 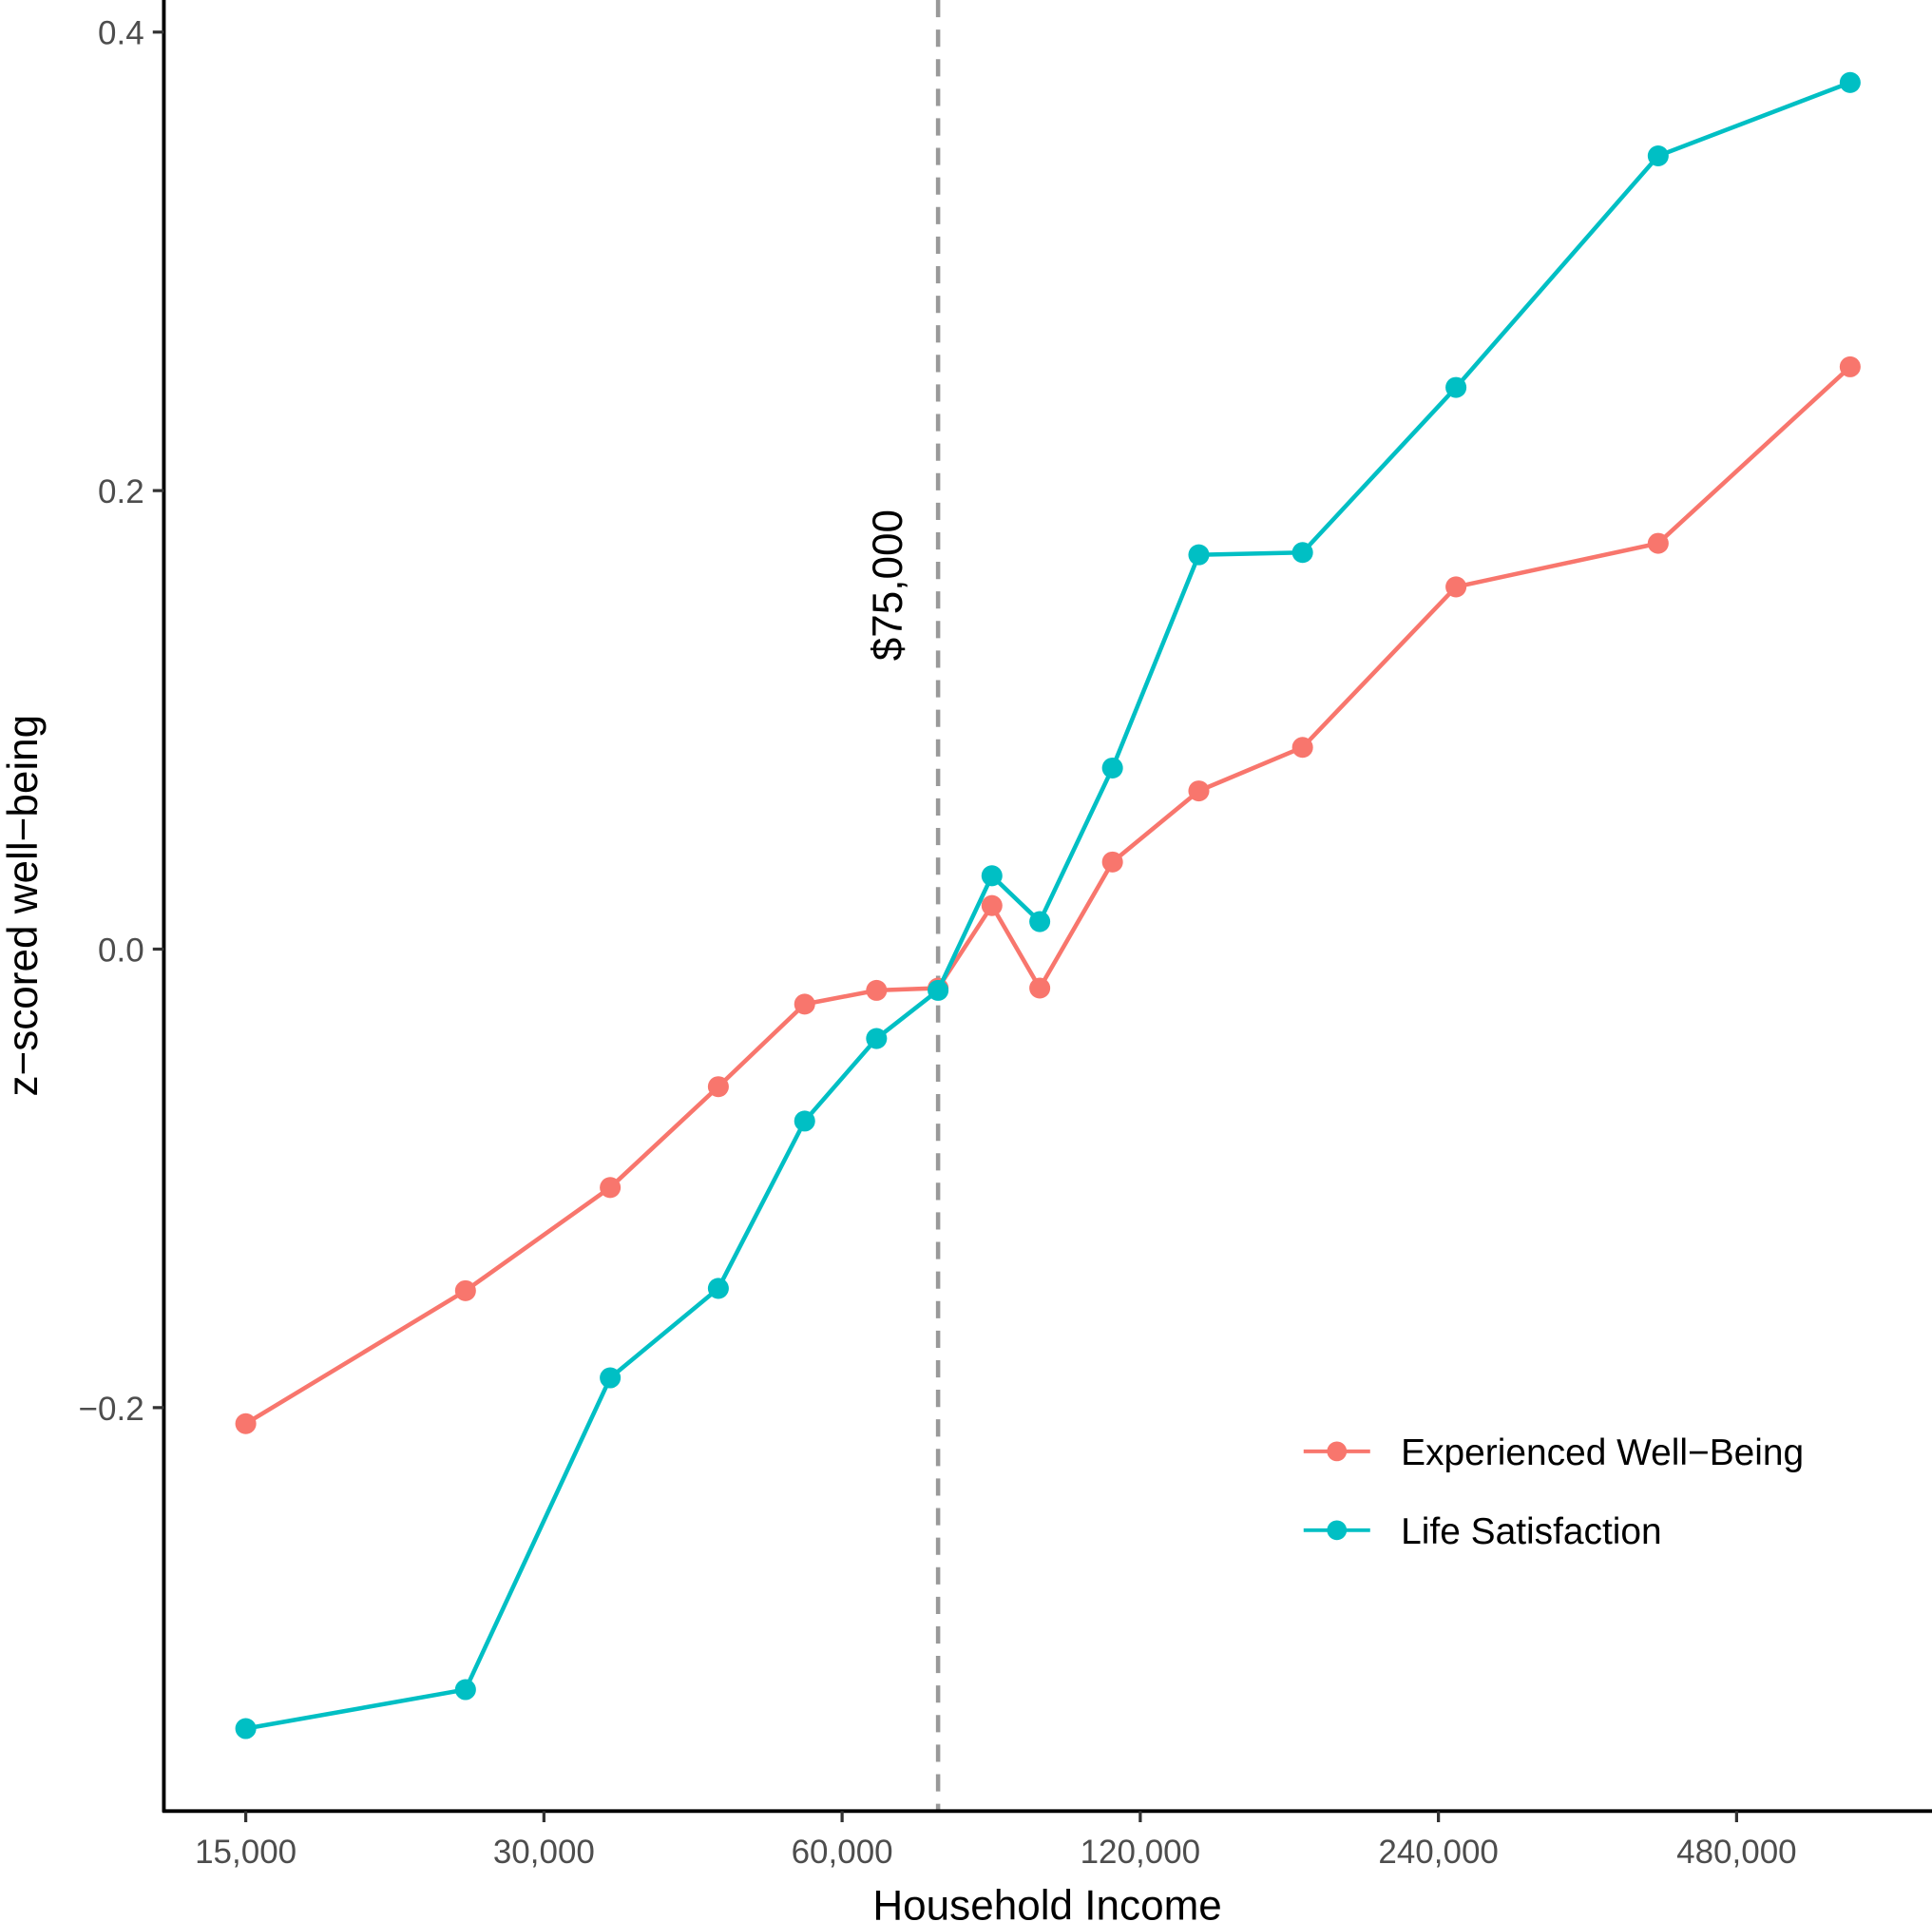 What do you see at coordinates (1046, 1902) in the screenshot?
I see `x-axis-label: Household Income` at bounding box center [1046, 1902].